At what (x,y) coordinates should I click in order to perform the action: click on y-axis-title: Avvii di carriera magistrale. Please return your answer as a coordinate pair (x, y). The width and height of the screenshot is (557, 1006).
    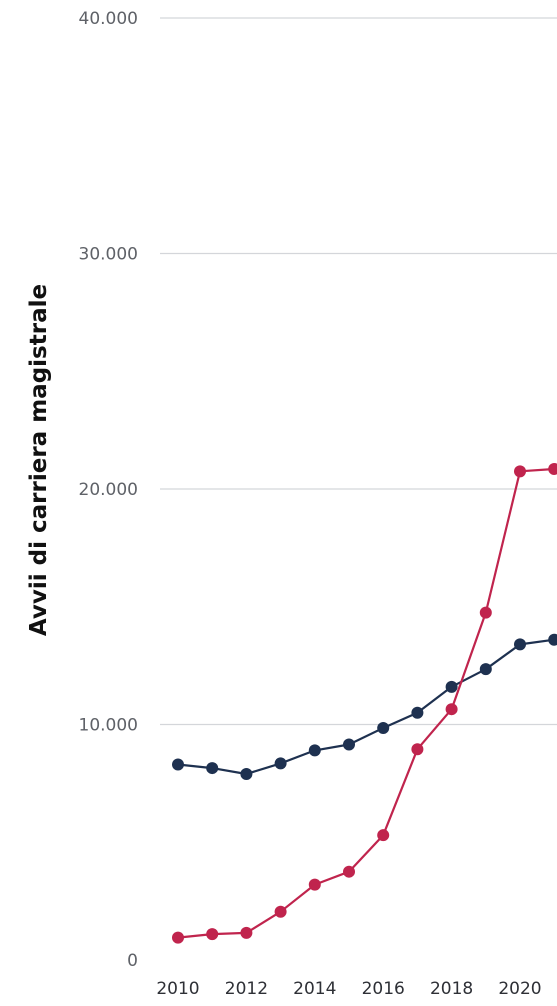
    Looking at the image, I should click on (39, 460).